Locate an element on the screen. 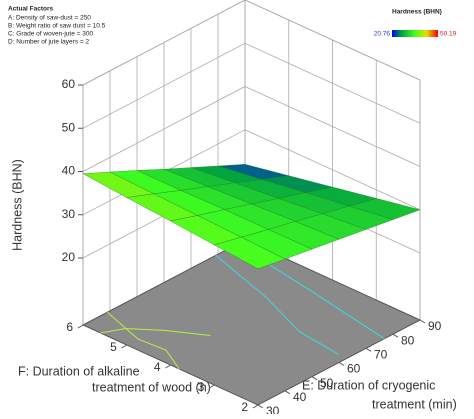 The image size is (474, 419). annotation: B: Weight ratio of saw dust = 10.5 is located at coordinates (57, 26).